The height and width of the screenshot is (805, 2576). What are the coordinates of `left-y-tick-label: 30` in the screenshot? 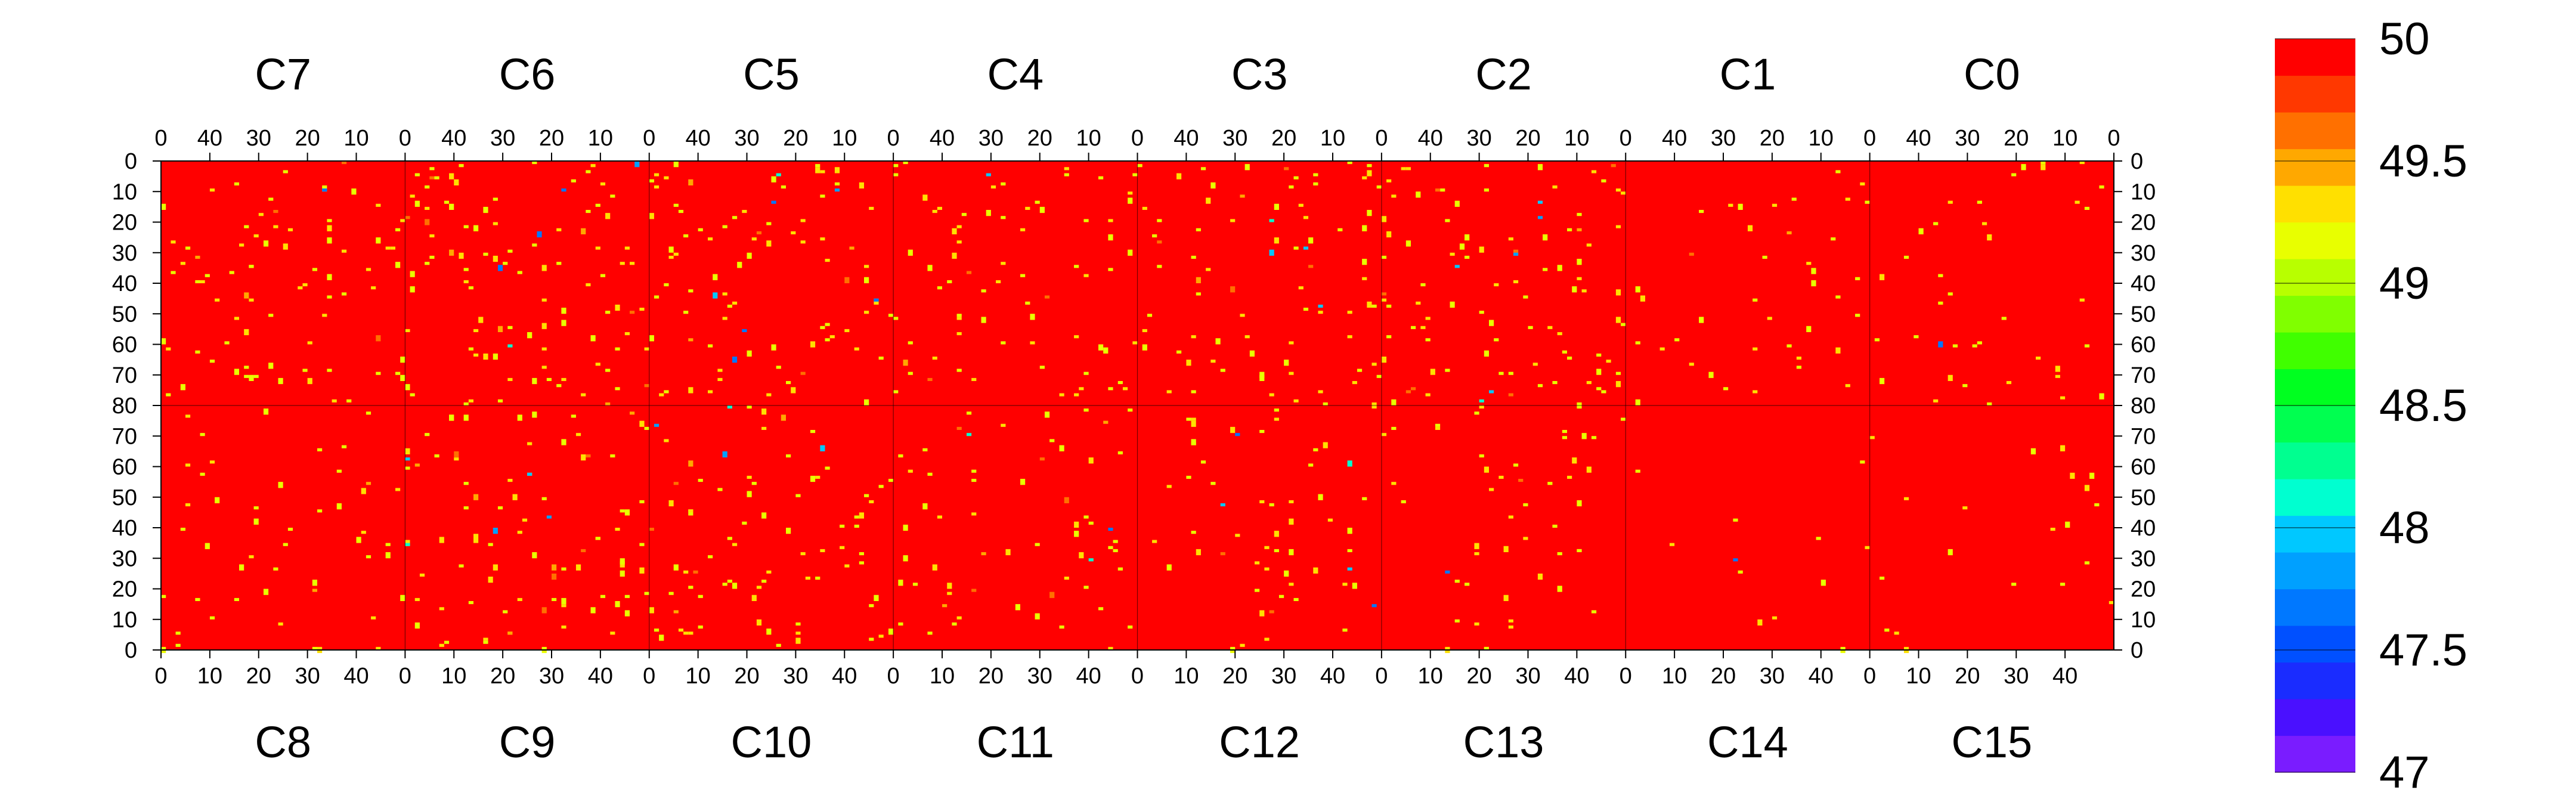 It's located at (124, 254).